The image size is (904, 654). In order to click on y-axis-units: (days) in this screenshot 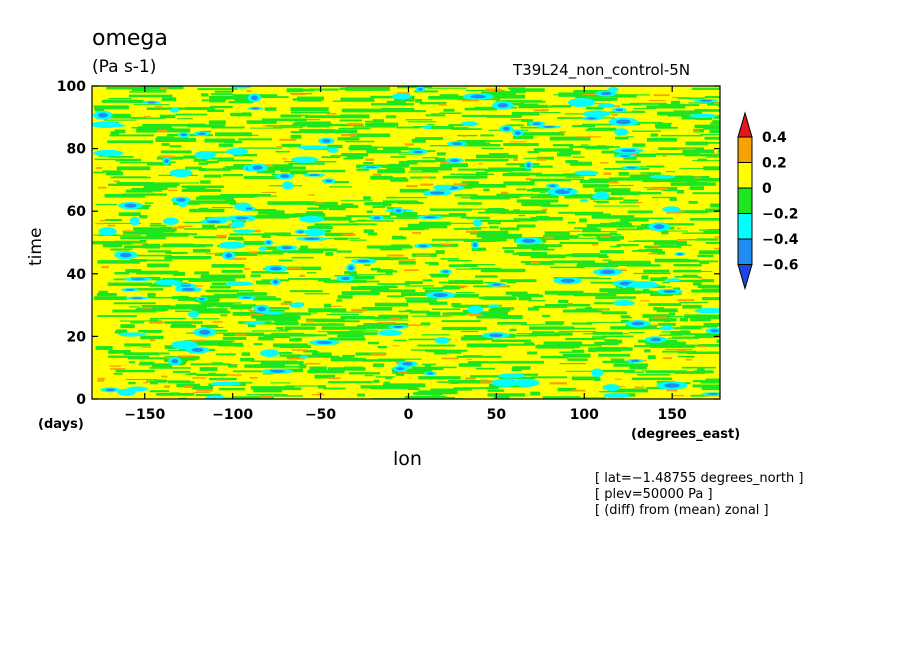, I will do `click(61, 424)`.